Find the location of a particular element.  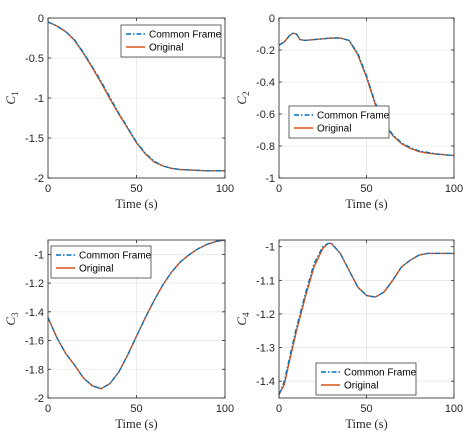

y-tick-label: -0.5 is located at coordinates (34, 59).